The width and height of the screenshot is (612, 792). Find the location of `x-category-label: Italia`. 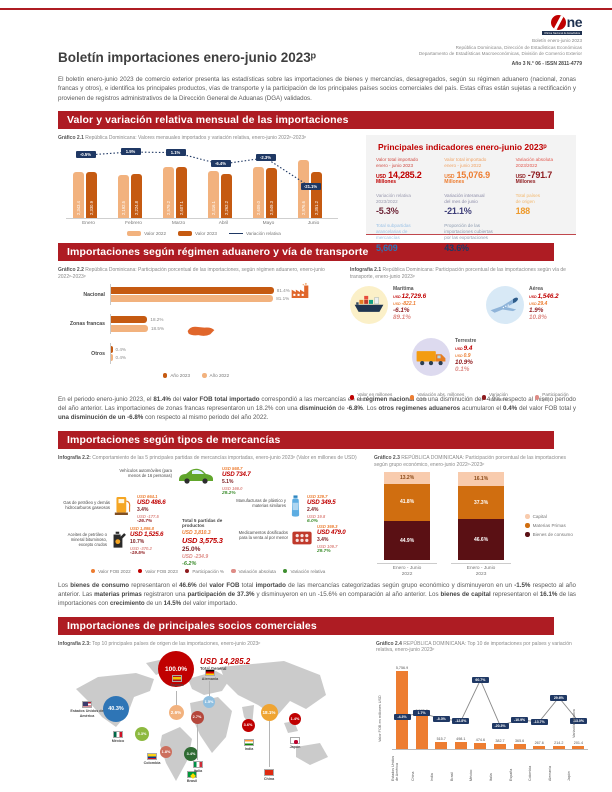

x-category-label: Italia is located at coordinates (490, 777).